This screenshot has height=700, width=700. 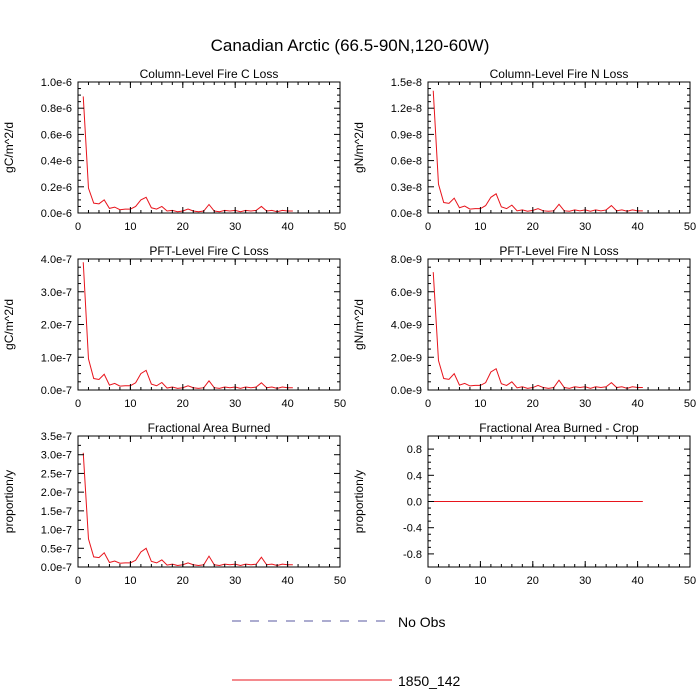 What do you see at coordinates (429, 681) in the screenshot?
I see `legend-label-1850-142: 1850_142` at bounding box center [429, 681].